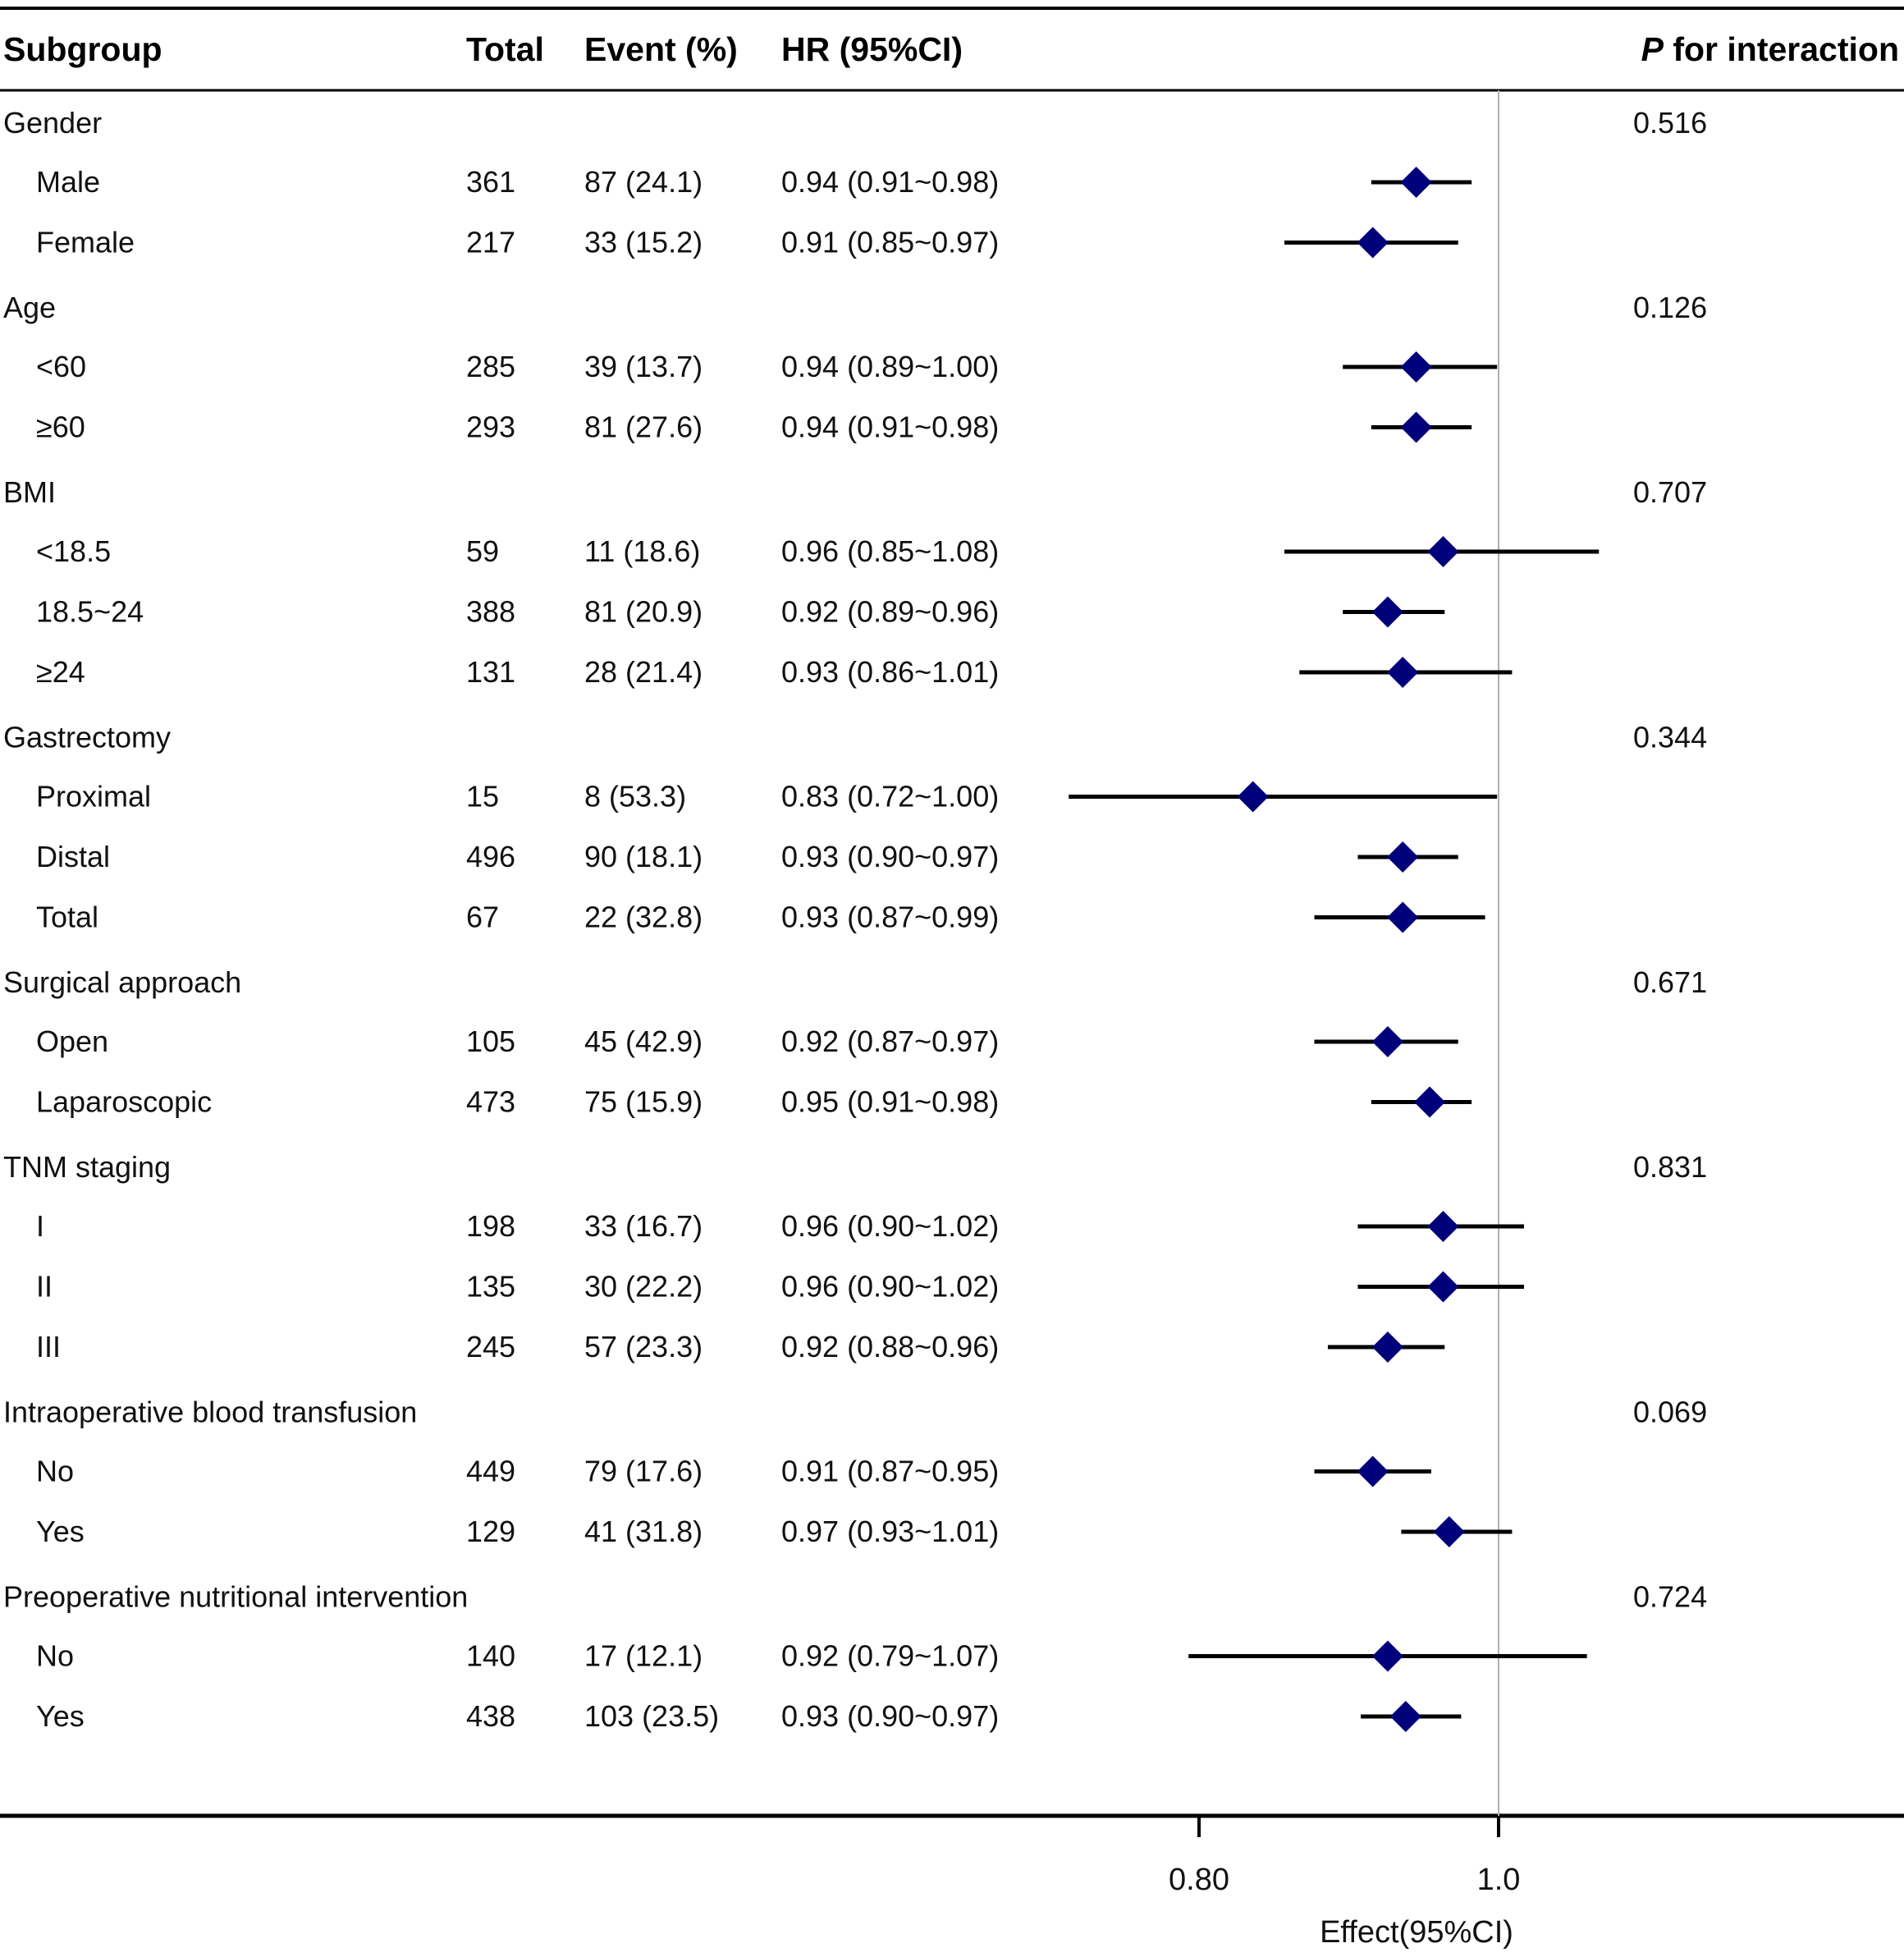 This screenshot has height=1957, width=1904. Describe the element at coordinates (85, 242) in the screenshot. I see `subgroup-label: Female` at that location.